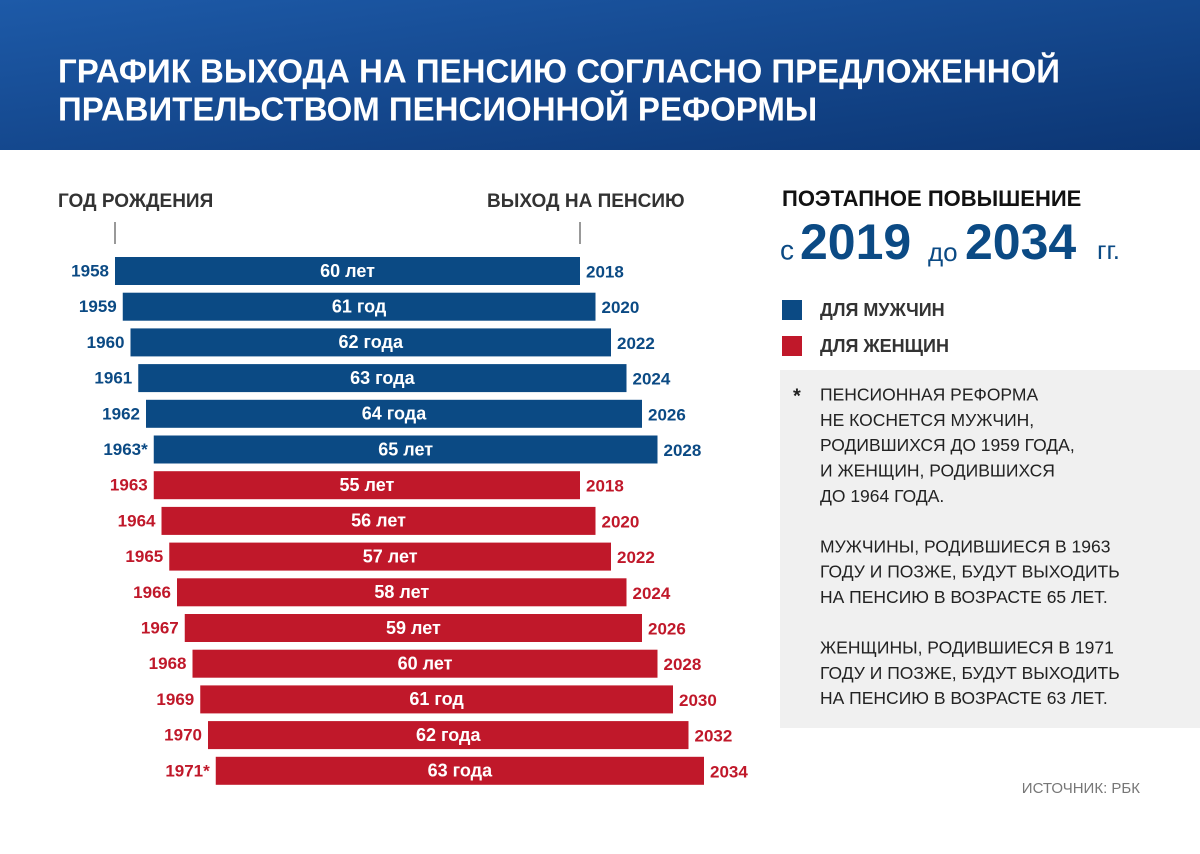  Describe the element at coordinates (152, 592) in the screenshot. I see `birth-year: 1966` at that location.